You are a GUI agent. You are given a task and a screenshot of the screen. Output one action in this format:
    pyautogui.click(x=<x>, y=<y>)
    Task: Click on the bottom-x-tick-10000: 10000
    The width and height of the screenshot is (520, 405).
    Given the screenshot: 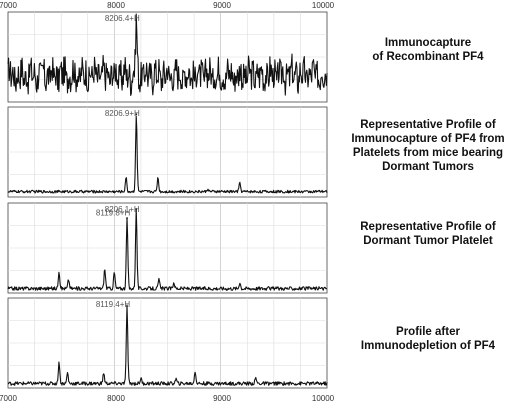 What is the action you would take?
    pyautogui.click(x=323, y=398)
    